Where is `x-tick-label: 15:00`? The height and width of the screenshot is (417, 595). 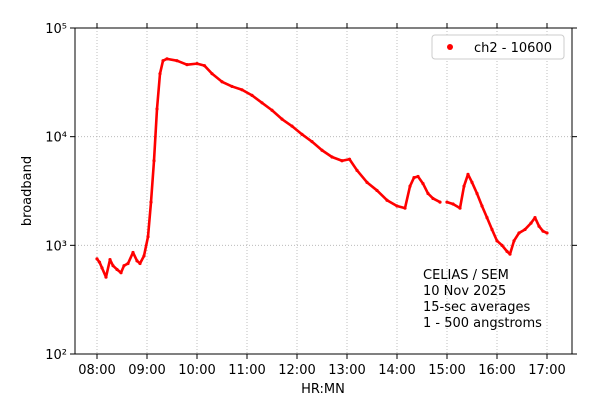
x-tick-label: 15:00 is located at coordinates (446, 370).